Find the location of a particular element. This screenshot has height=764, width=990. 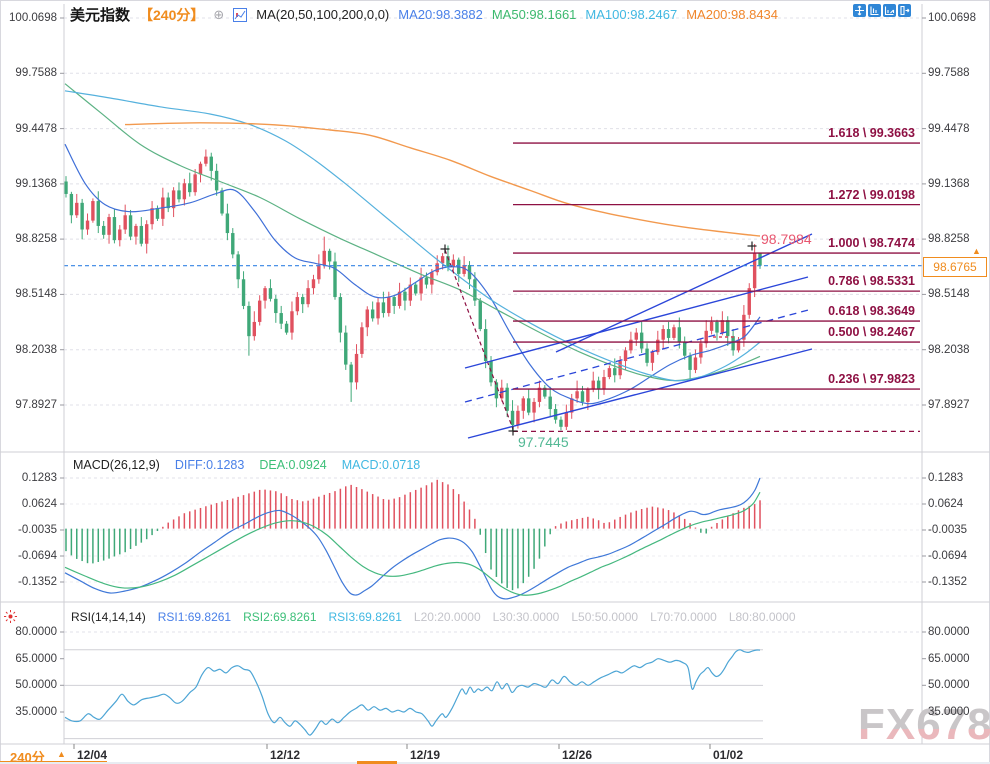

channel-upper is located at coordinates (636, 322).